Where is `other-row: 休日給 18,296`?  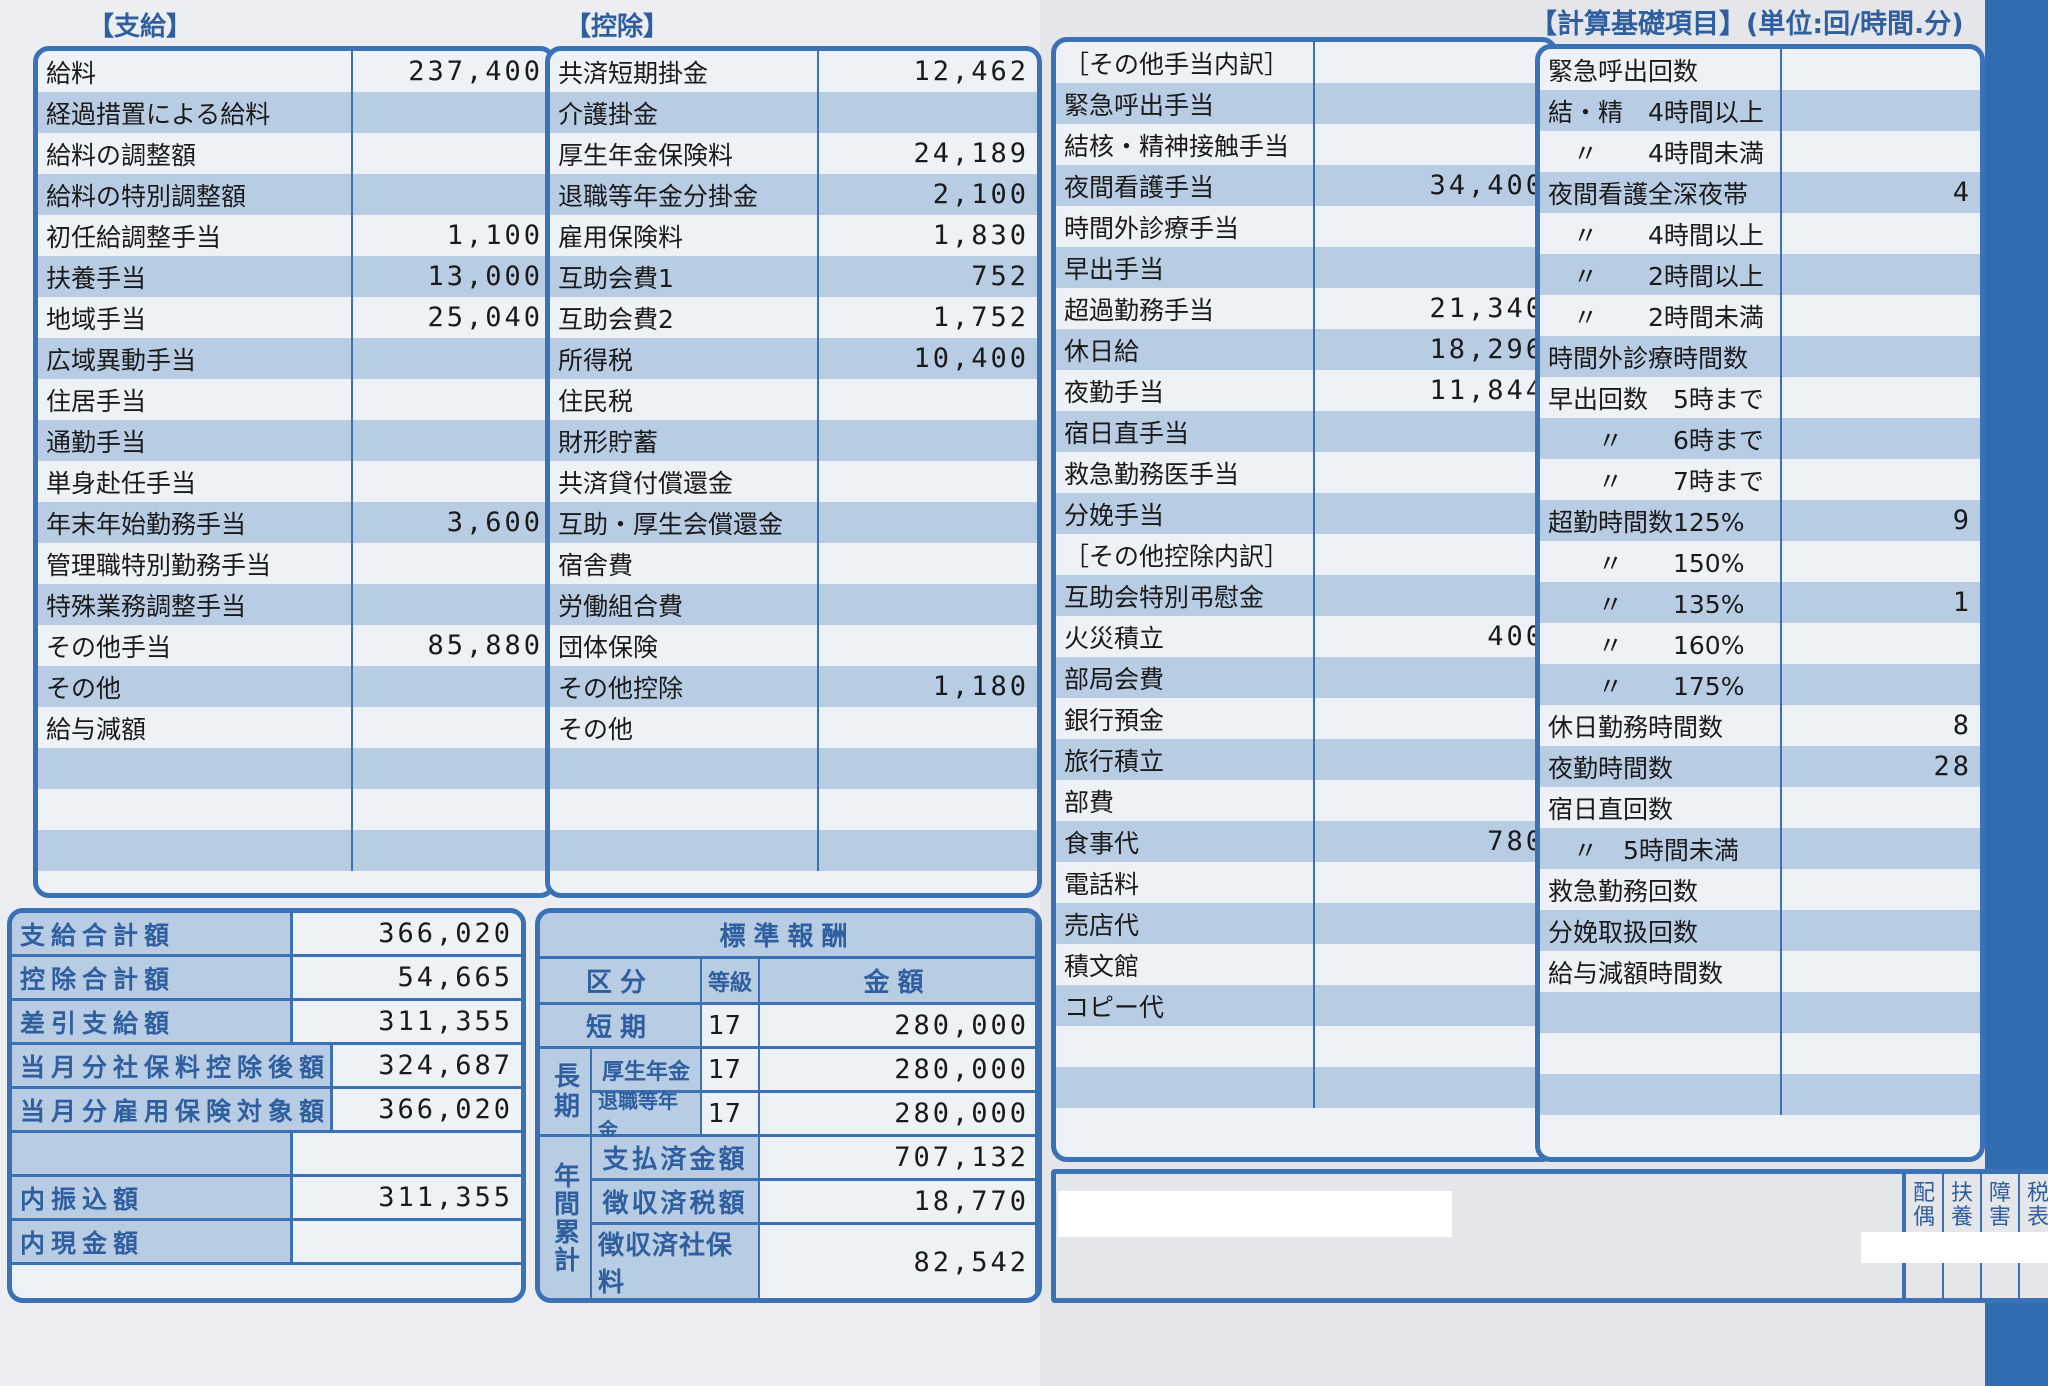 other-row: 休日給 18,296 is located at coordinates (1304, 349).